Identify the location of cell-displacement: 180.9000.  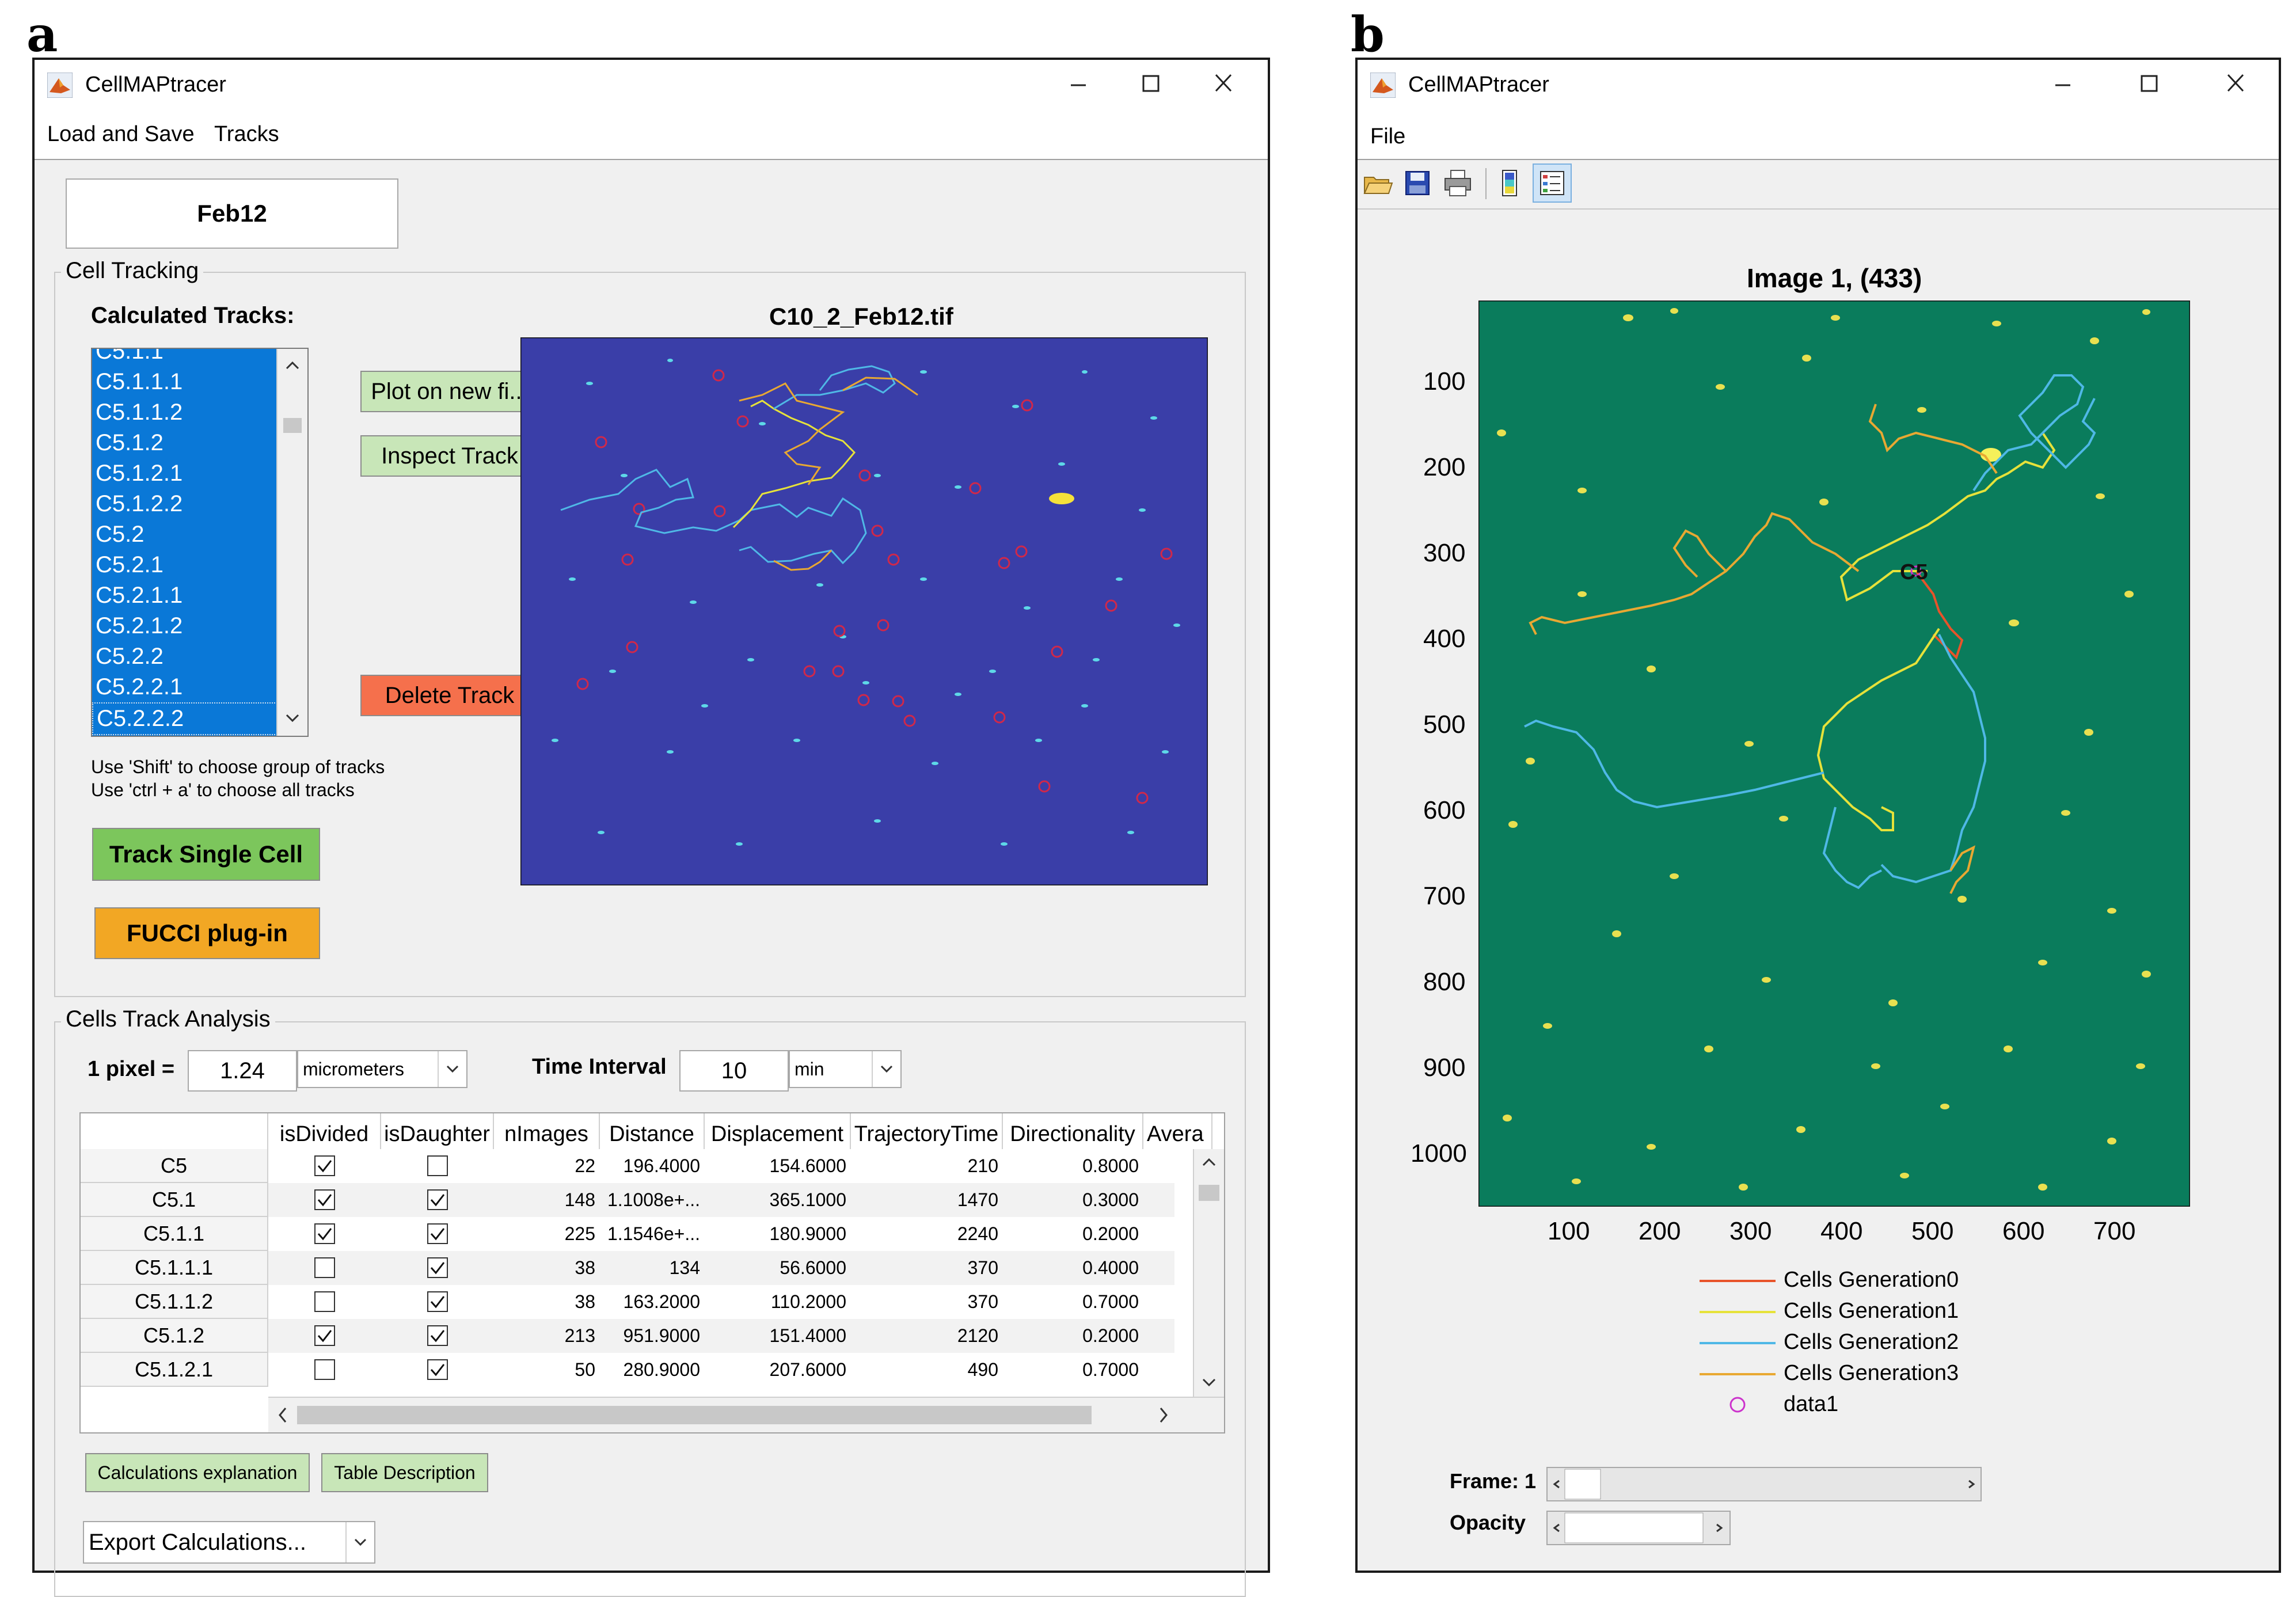
(807, 1234).